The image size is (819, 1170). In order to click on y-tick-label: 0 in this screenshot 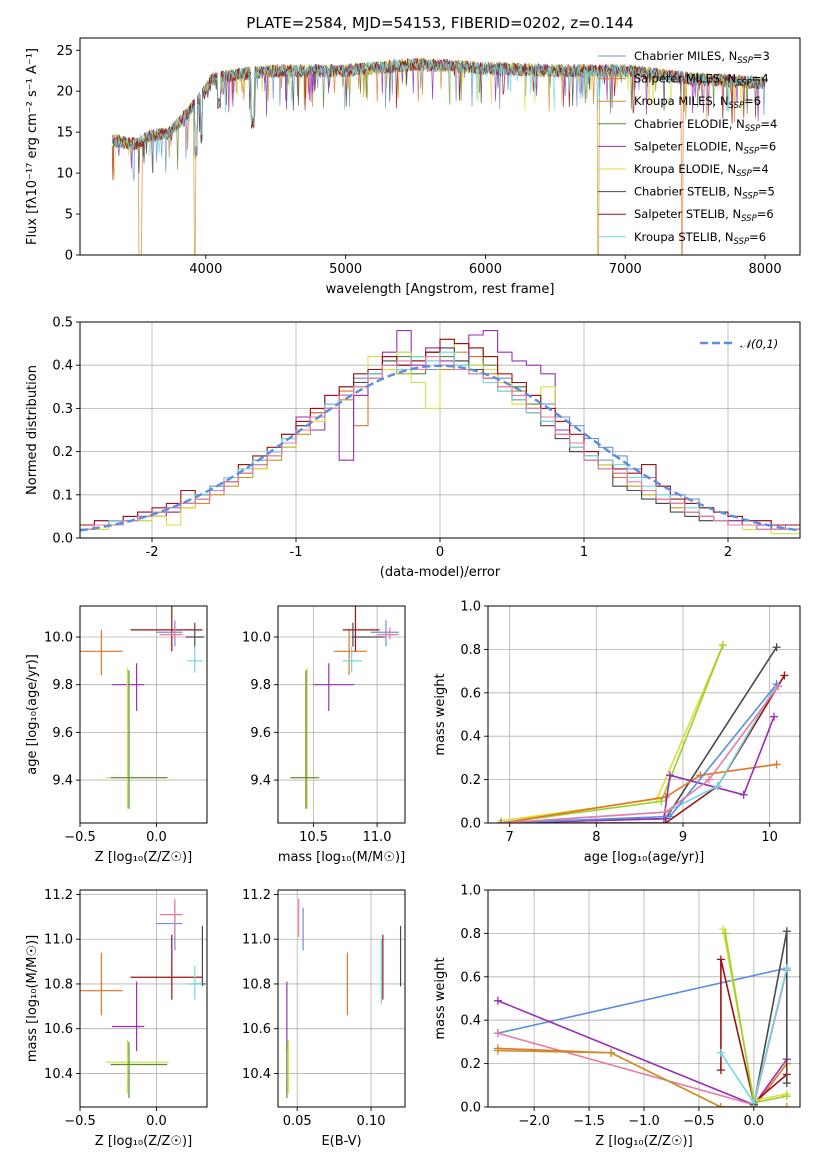, I will do `click(69, 256)`.